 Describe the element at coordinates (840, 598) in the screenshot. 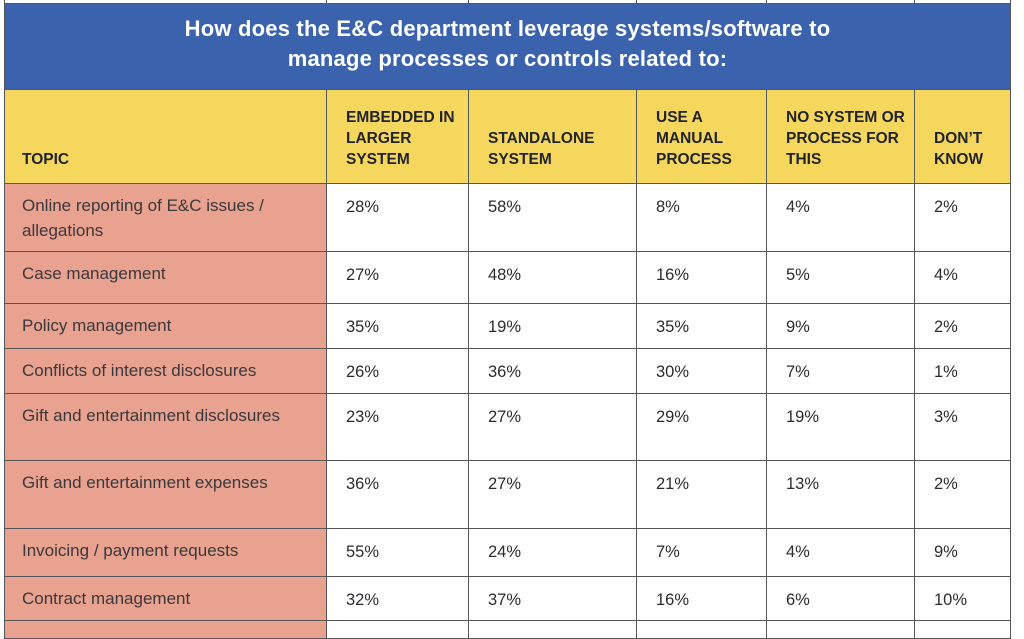

I see `value-cell: 6%` at that location.